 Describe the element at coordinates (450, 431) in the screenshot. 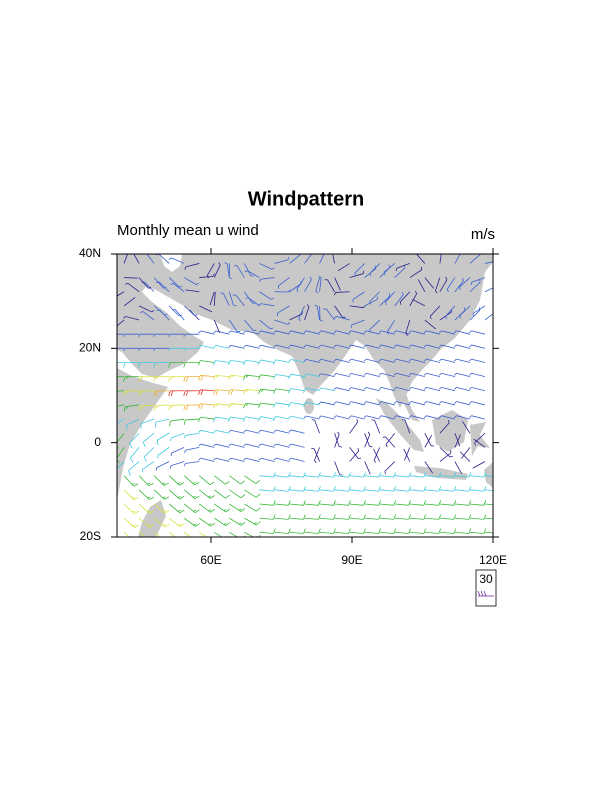

I see `borneo` at that location.